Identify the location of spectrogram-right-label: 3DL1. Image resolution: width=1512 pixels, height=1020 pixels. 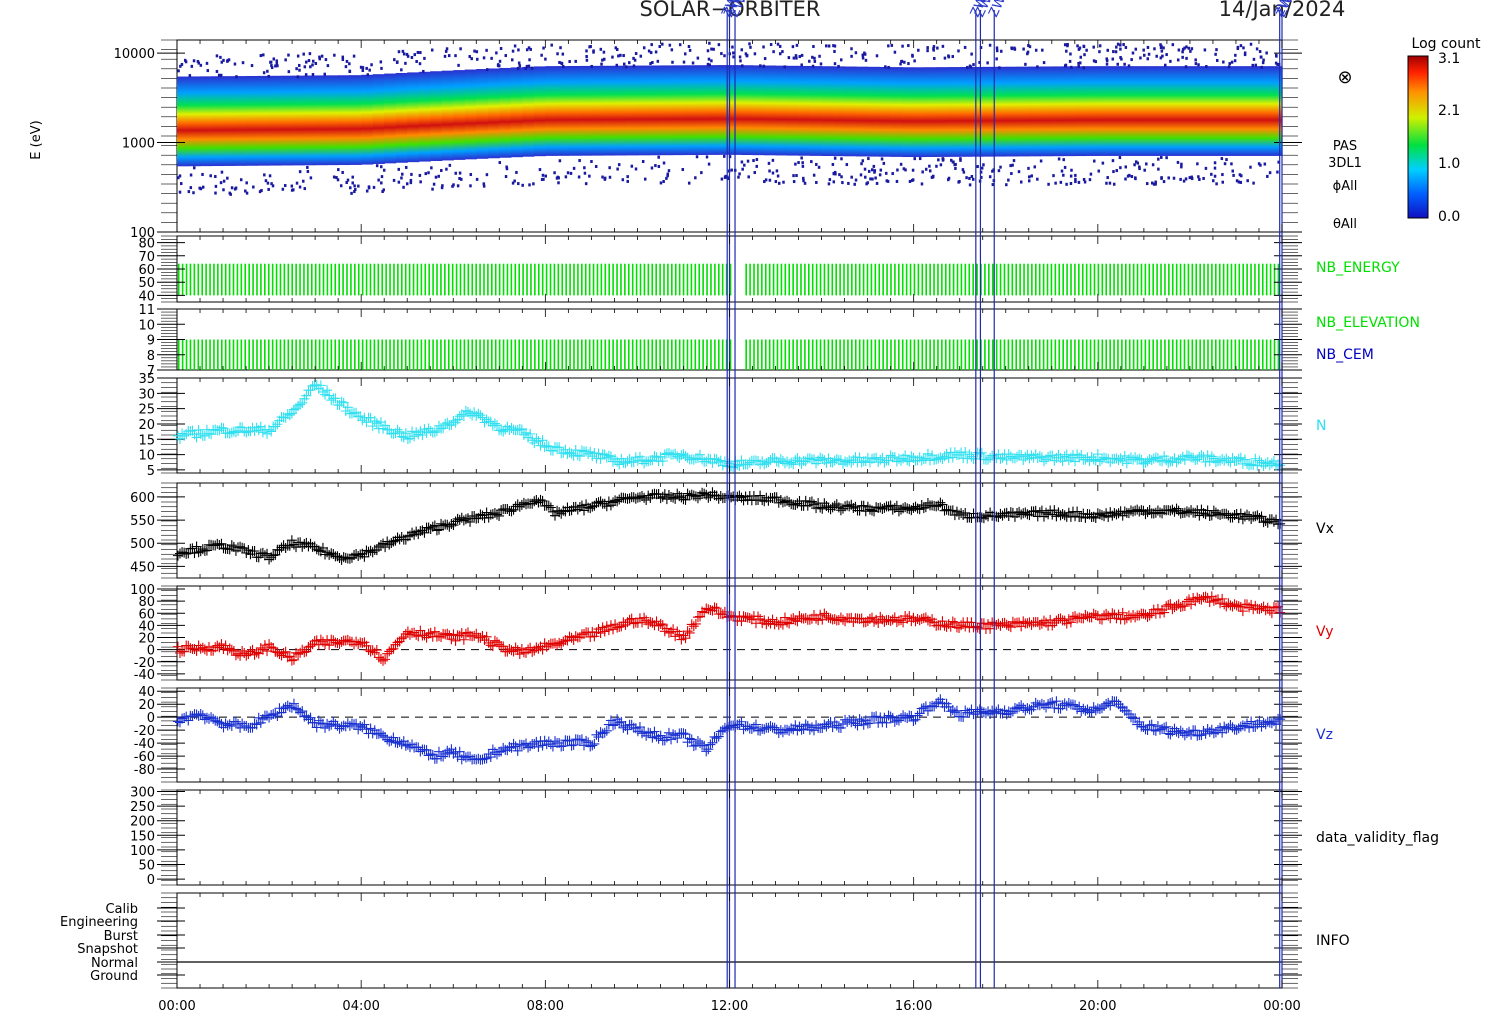
(1345, 163).